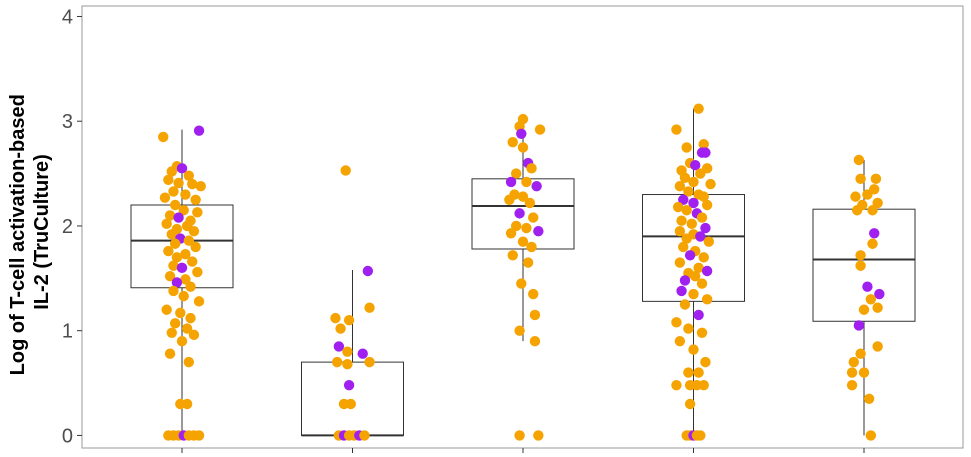  What do you see at coordinates (67, 122) in the screenshot?
I see `y-tick-label: 3` at bounding box center [67, 122].